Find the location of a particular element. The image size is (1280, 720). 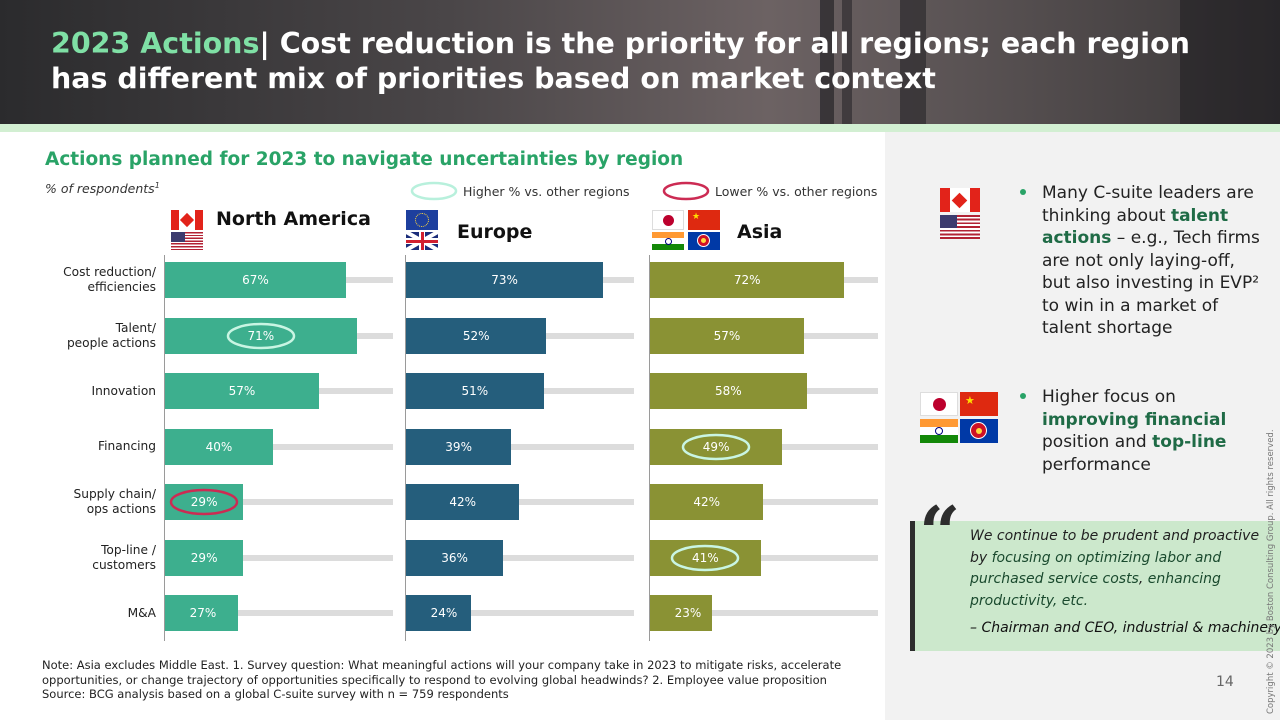

data-label: 51% is located at coordinates (475, 391).